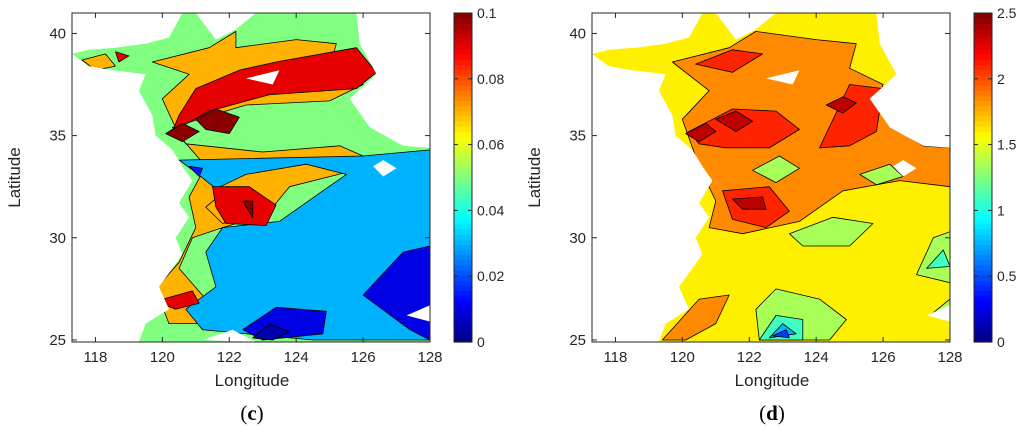  Describe the element at coordinates (478, 177) in the screenshot. I see `colorbar: 0 0.02 0.04 0.06 0.08 0.1` at that location.